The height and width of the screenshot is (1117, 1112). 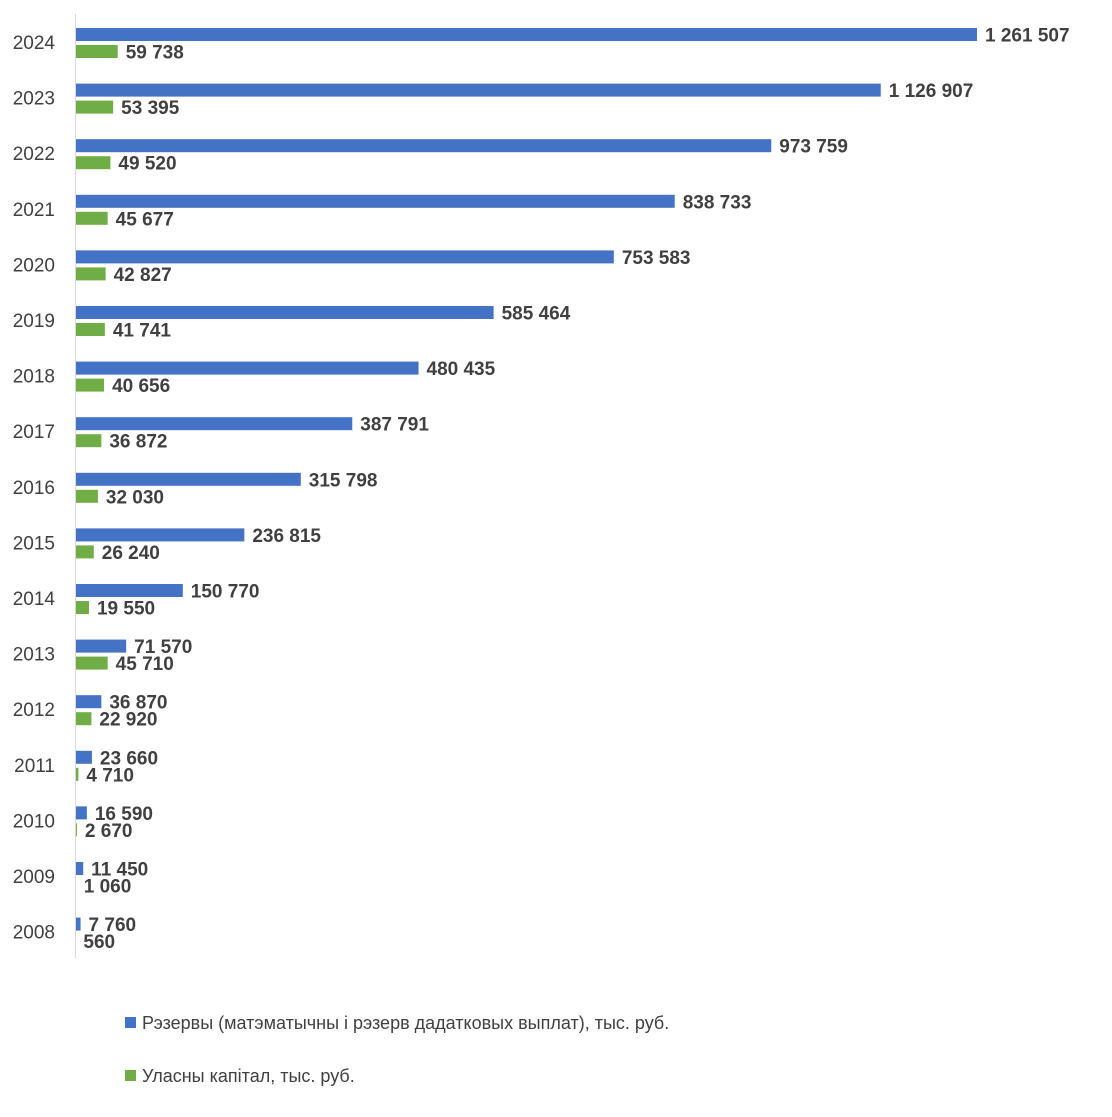 What do you see at coordinates (813, 147) in the screenshot?
I see `data-label-reserves-2022: 973 759` at bounding box center [813, 147].